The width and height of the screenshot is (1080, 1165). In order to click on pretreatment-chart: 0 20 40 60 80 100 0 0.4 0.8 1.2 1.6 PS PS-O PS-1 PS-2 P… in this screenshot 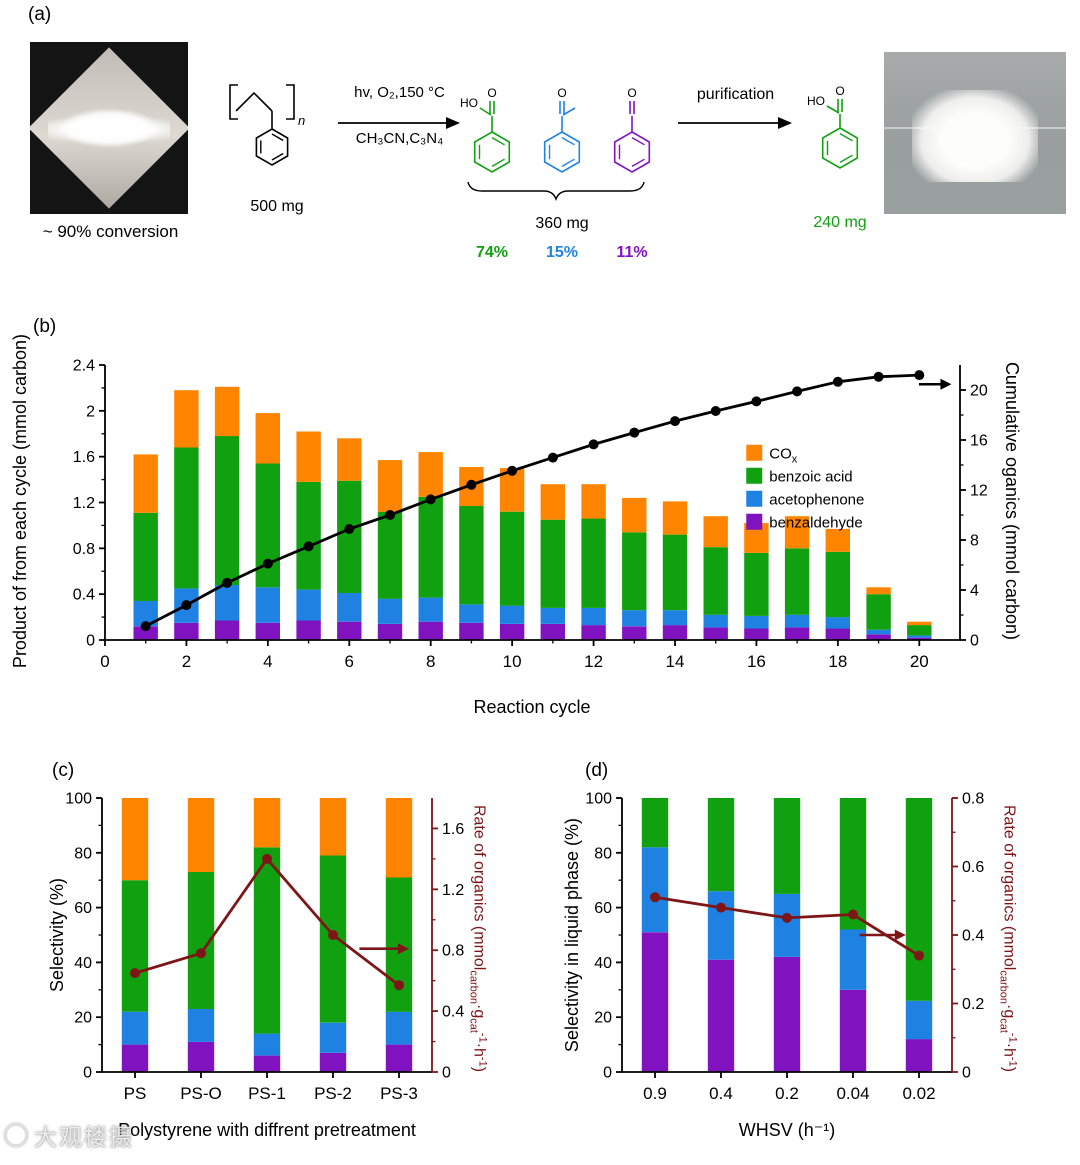, I will do `click(264, 947)`.